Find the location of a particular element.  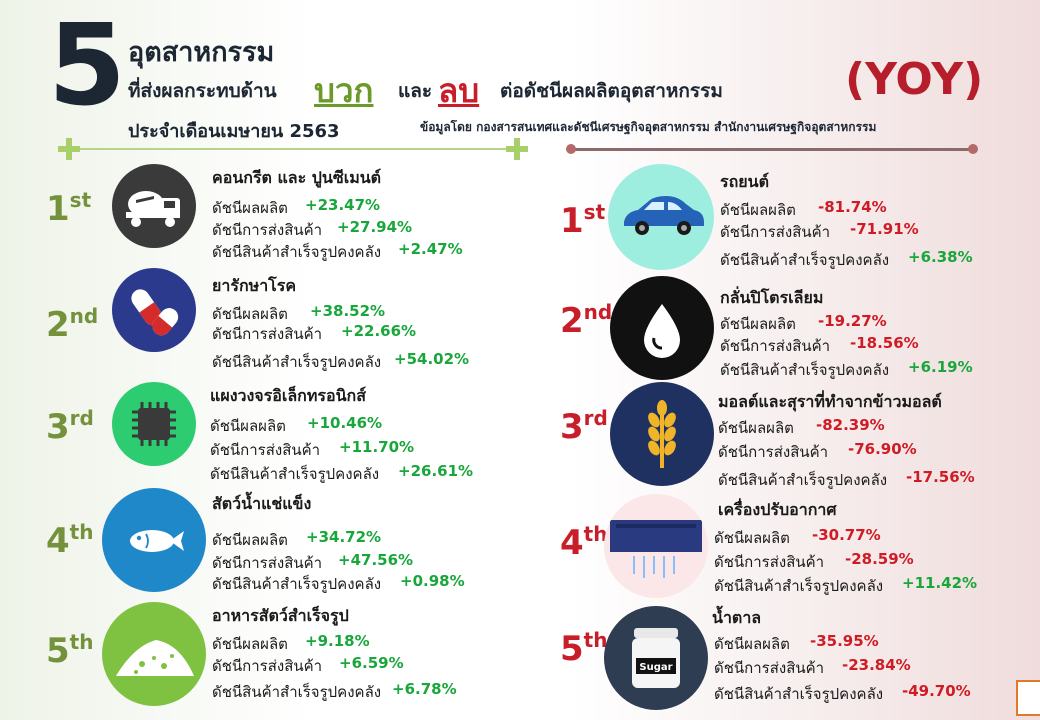

industry-name: อาหารสัตว์สำเร็จรูป is located at coordinates (280, 615).